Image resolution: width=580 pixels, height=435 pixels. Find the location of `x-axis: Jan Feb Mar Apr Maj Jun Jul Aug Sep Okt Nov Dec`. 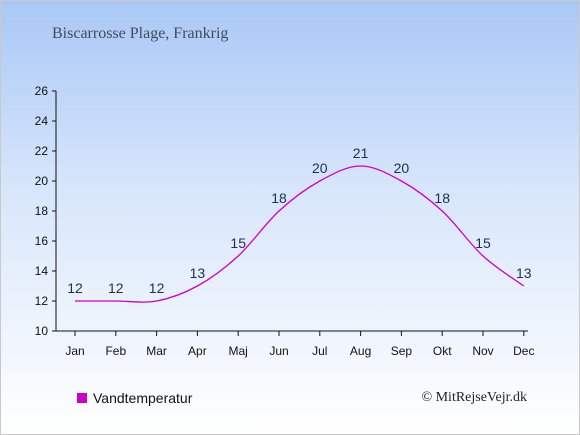

x-axis: Jan Feb Mar Apr Maj Jun Jul Aug Sep Okt Nov Dec is located at coordinates (295, 344).